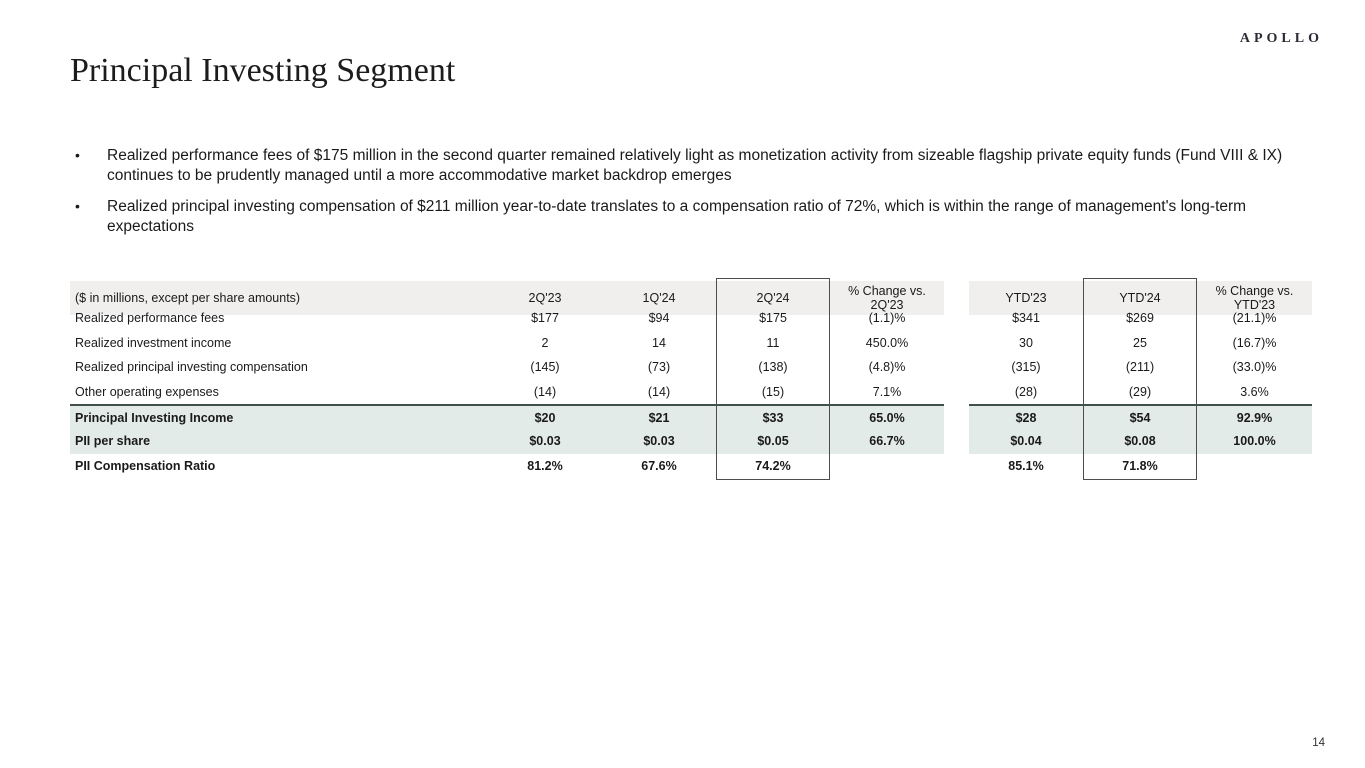  What do you see at coordinates (887, 342) in the screenshot?
I see `table-cell: 450.0%` at bounding box center [887, 342].